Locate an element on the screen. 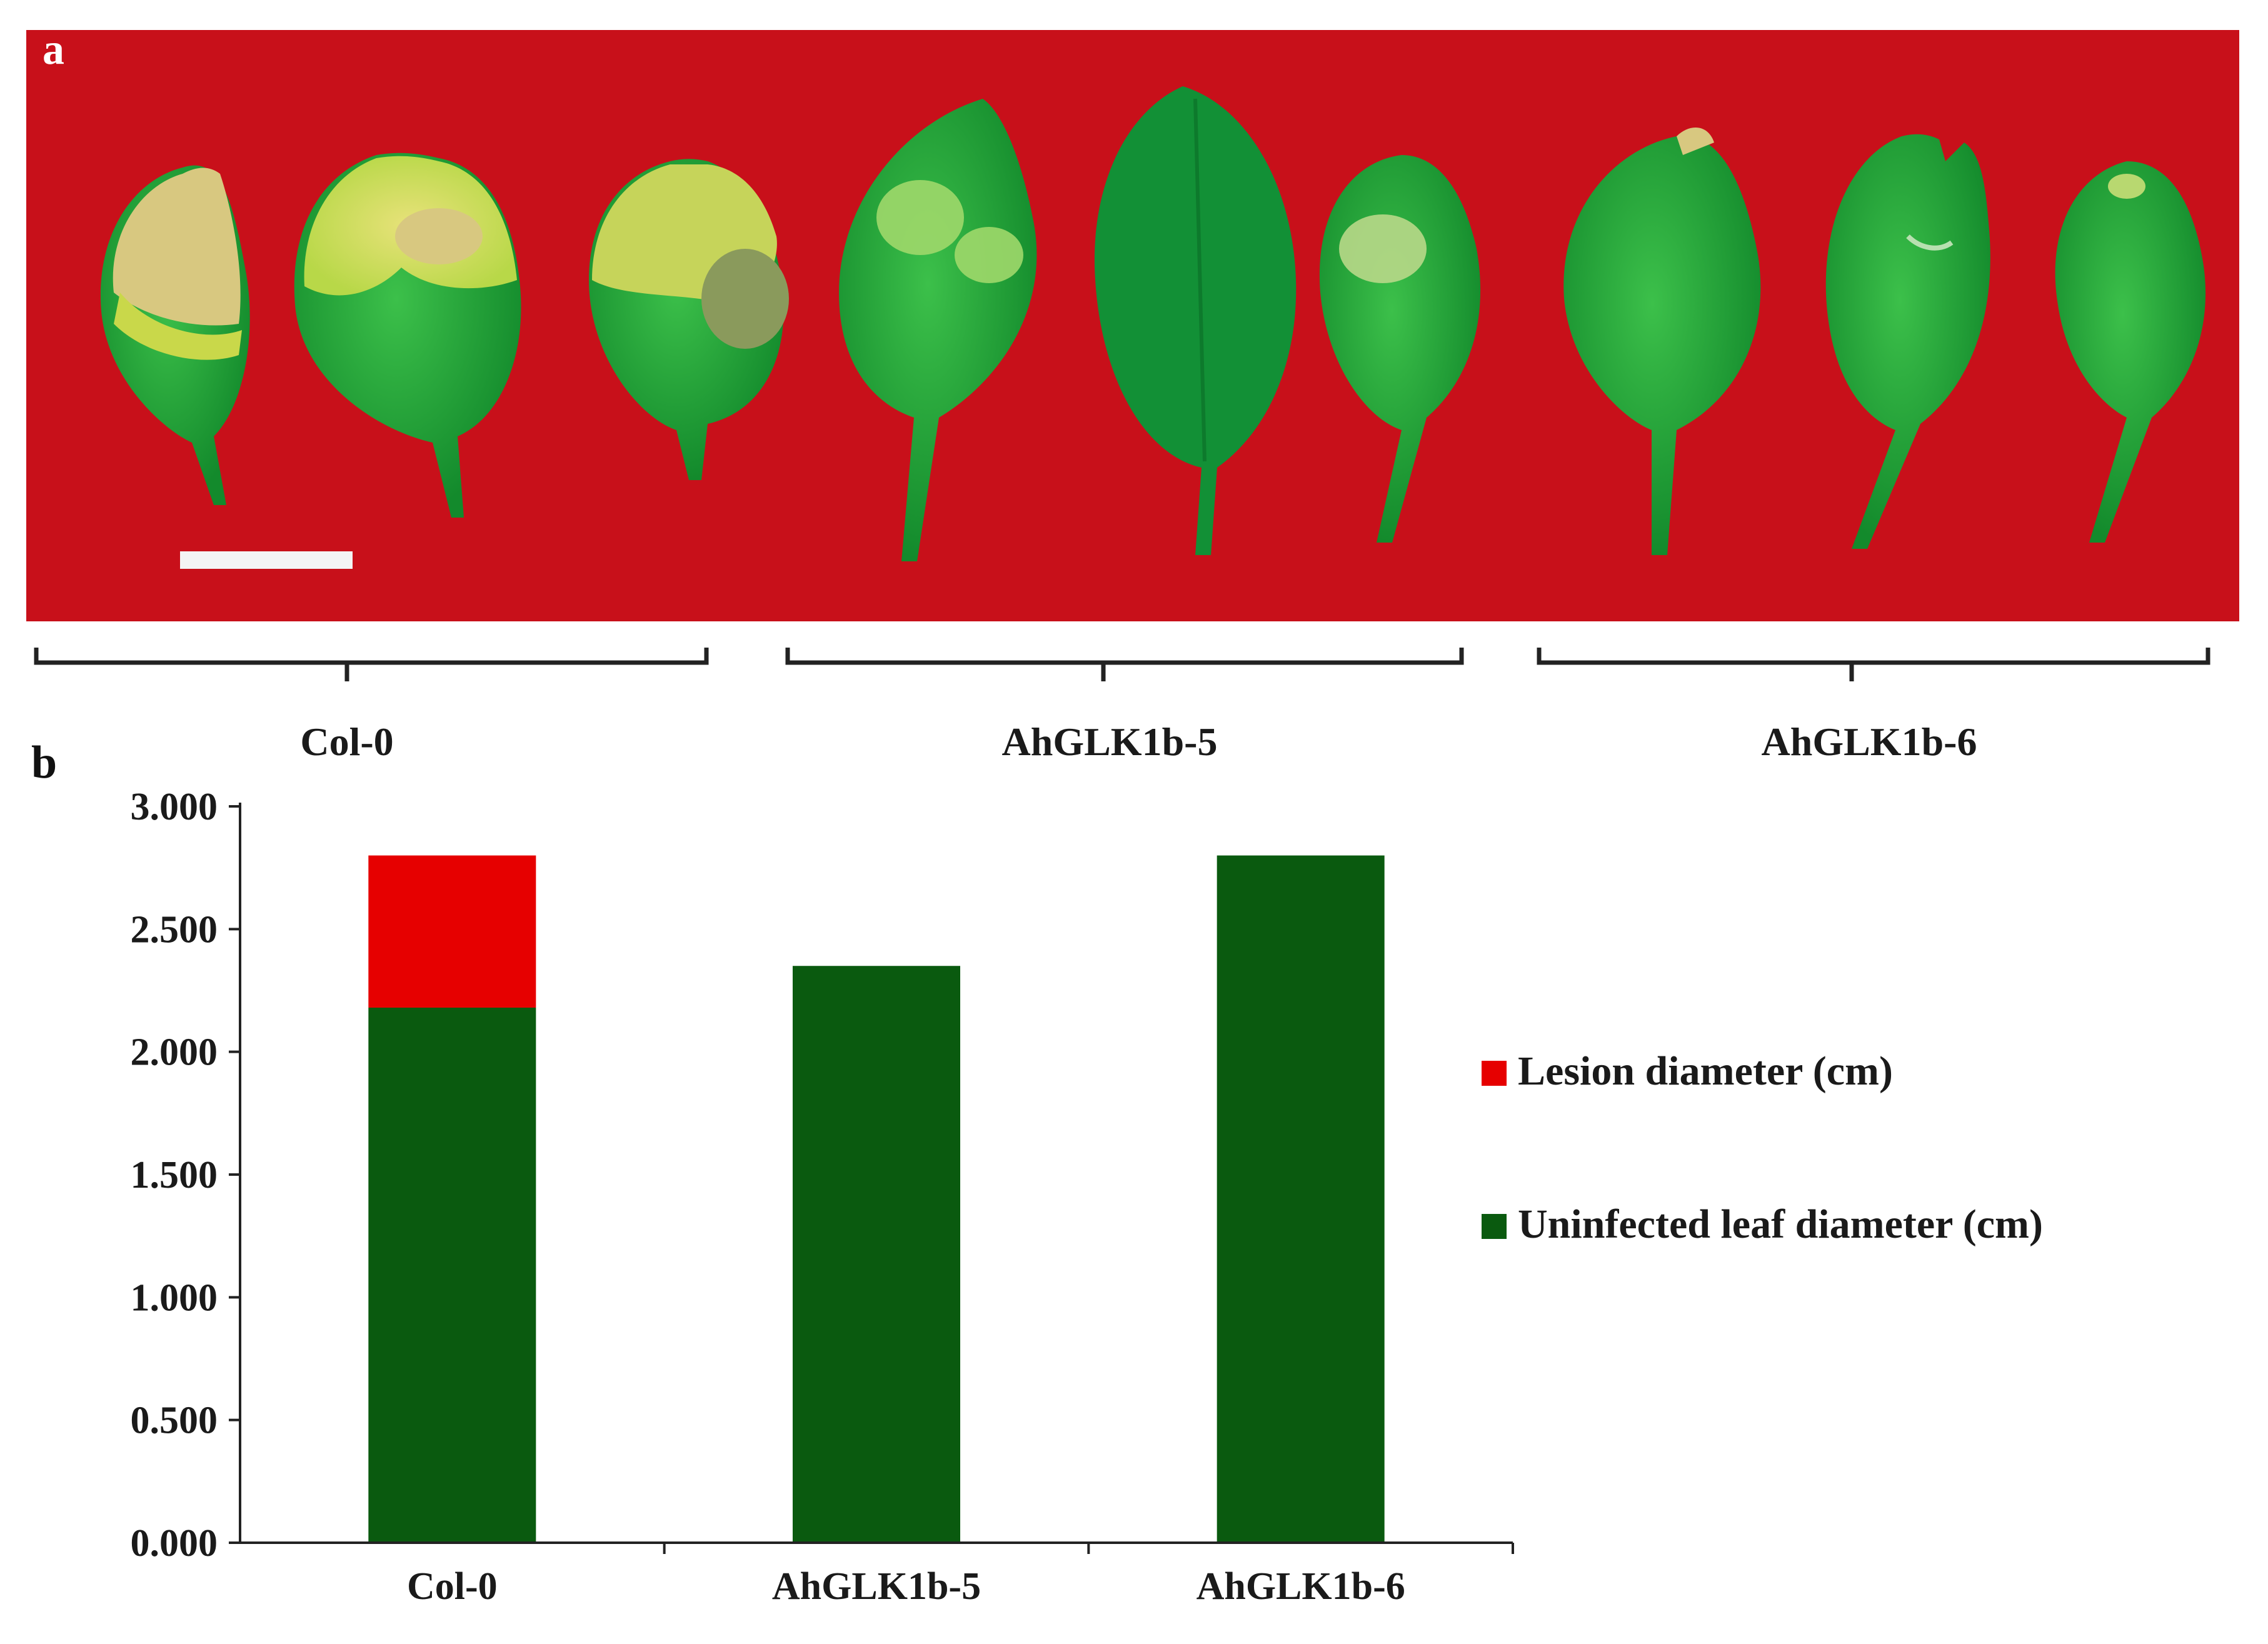 The height and width of the screenshot is (1644, 2268). y-axis: 0.000 0.500 1.000 1.500 2.000 2.500 3.000 is located at coordinates (186, 1175).